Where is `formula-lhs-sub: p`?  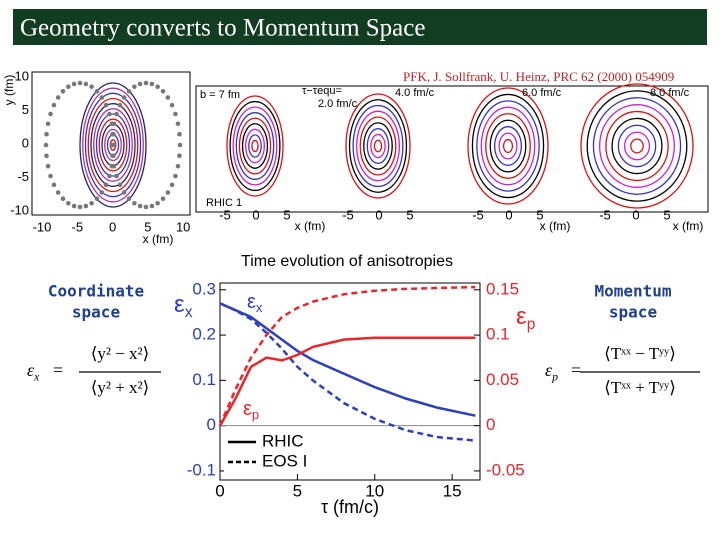 formula-lhs-sub: p is located at coordinates (554, 376).